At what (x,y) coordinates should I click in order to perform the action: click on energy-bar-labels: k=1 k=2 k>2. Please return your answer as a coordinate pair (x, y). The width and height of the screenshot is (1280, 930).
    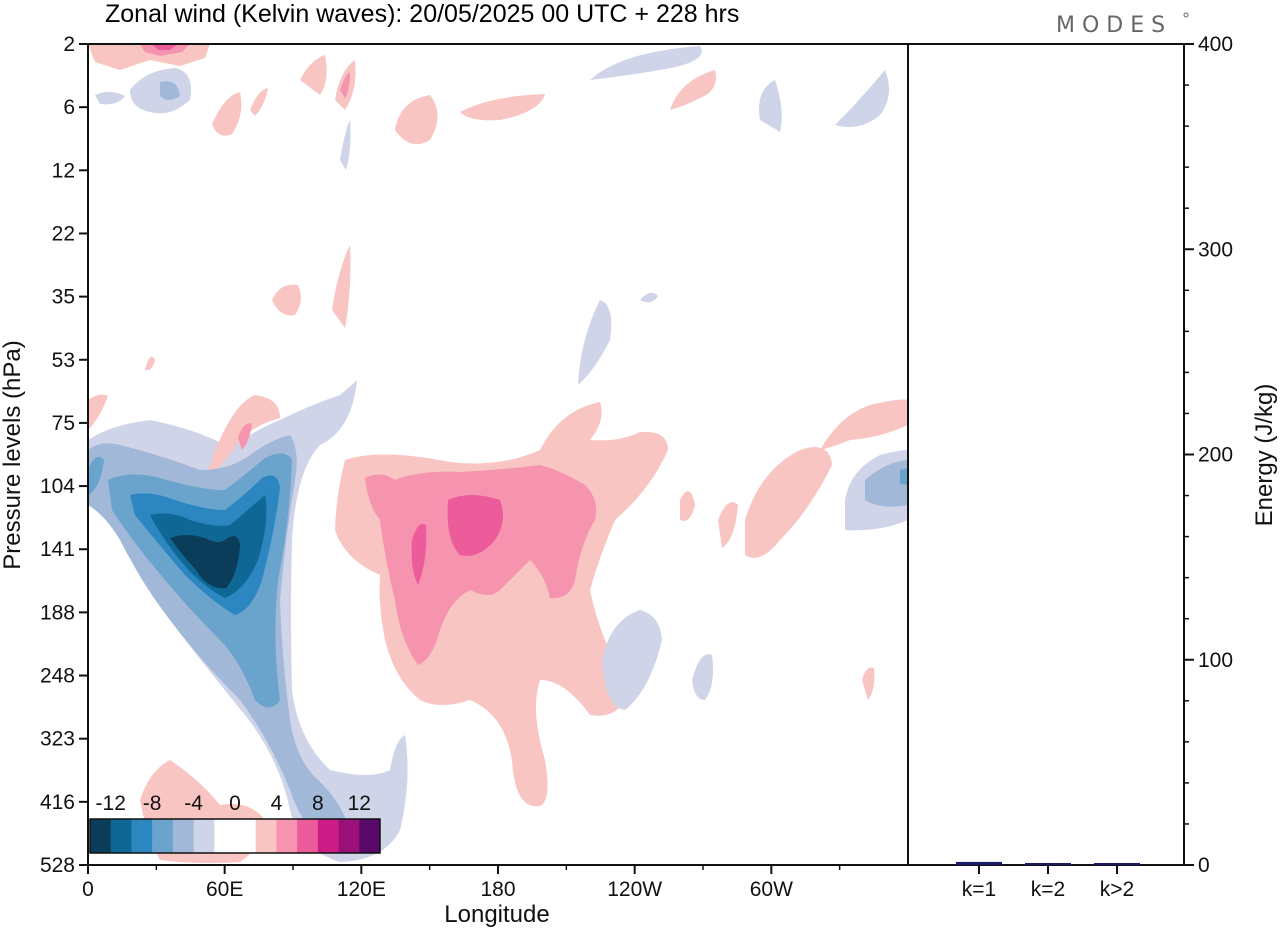
    Looking at the image, I should click on (1048, 883).